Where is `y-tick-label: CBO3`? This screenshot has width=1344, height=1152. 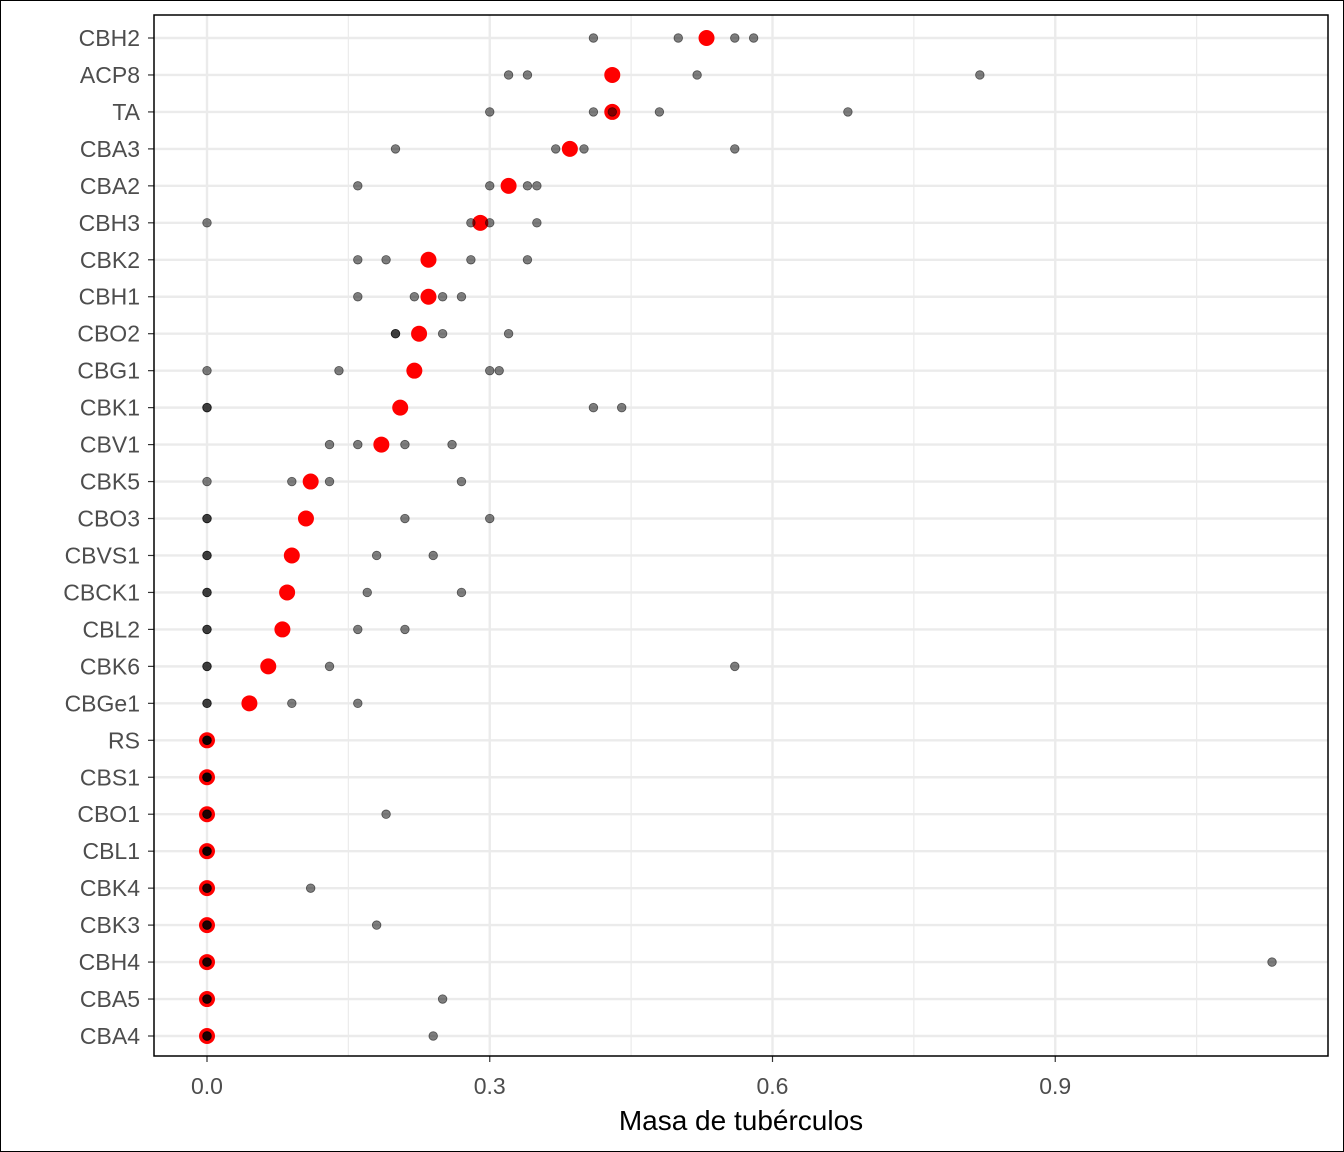 y-tick-label: CBO3 is located at coordinates (108, 519).